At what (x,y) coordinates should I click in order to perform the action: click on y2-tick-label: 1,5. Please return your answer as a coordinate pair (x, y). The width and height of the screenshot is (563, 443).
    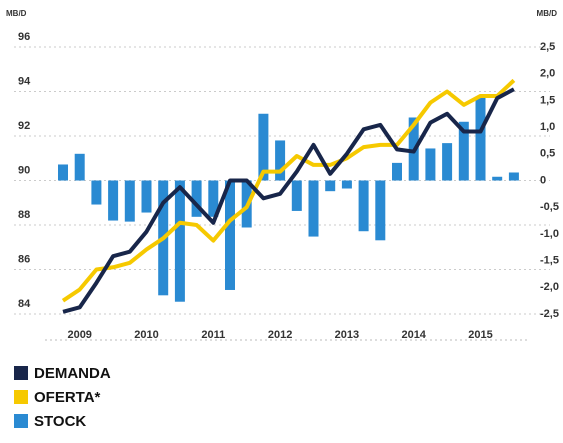
    Looking at the image, I should click on (547, 100).